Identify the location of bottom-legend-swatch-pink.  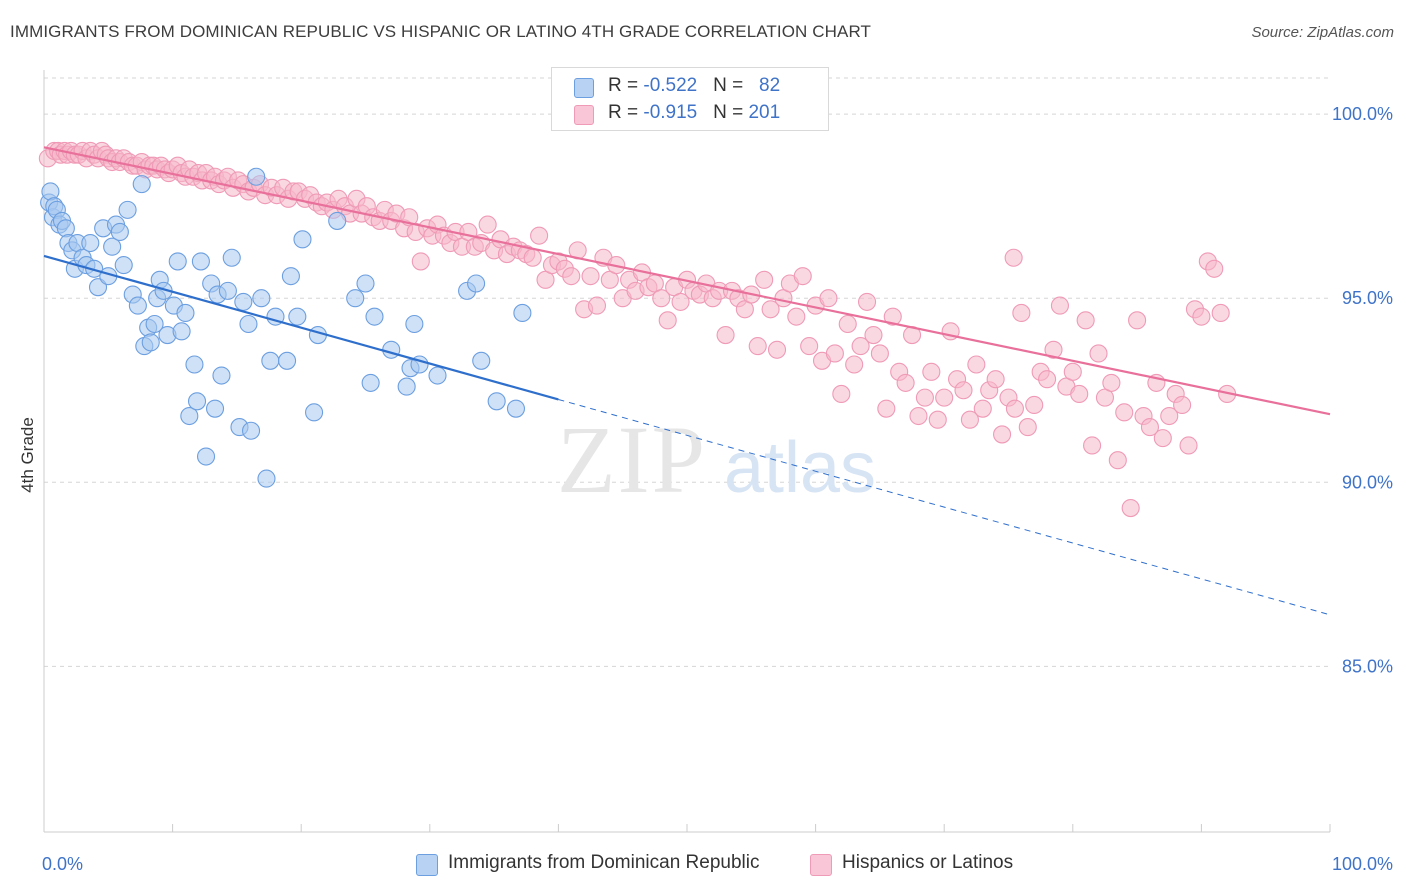
(821, 865).